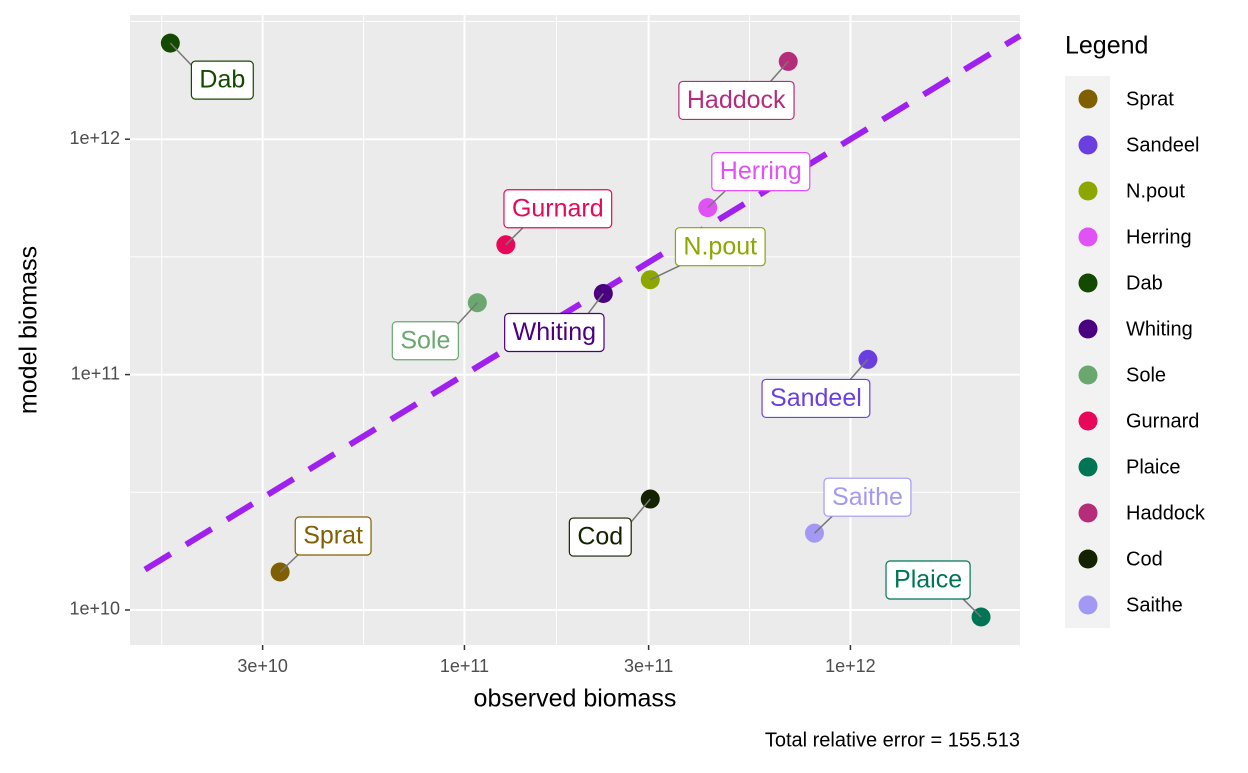  I want to click on point-label: Whiting, so click(554, 332).